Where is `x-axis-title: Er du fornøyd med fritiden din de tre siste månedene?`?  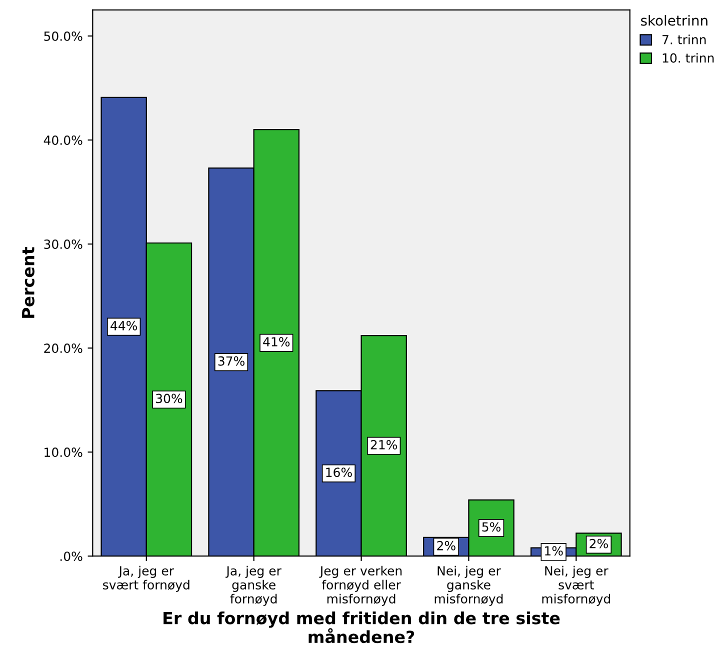
x-axis-title: Er du fornøyd med fritiden din de tre siste månedene? is located at coordinates (362, 627).